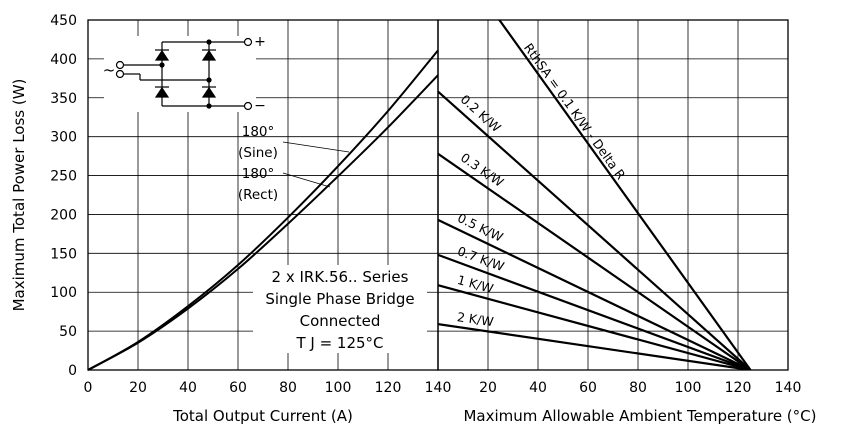 The height and width of the screenshot is (433, 851). I want to click on right-x-tick-label: 20, so click(488, 388).